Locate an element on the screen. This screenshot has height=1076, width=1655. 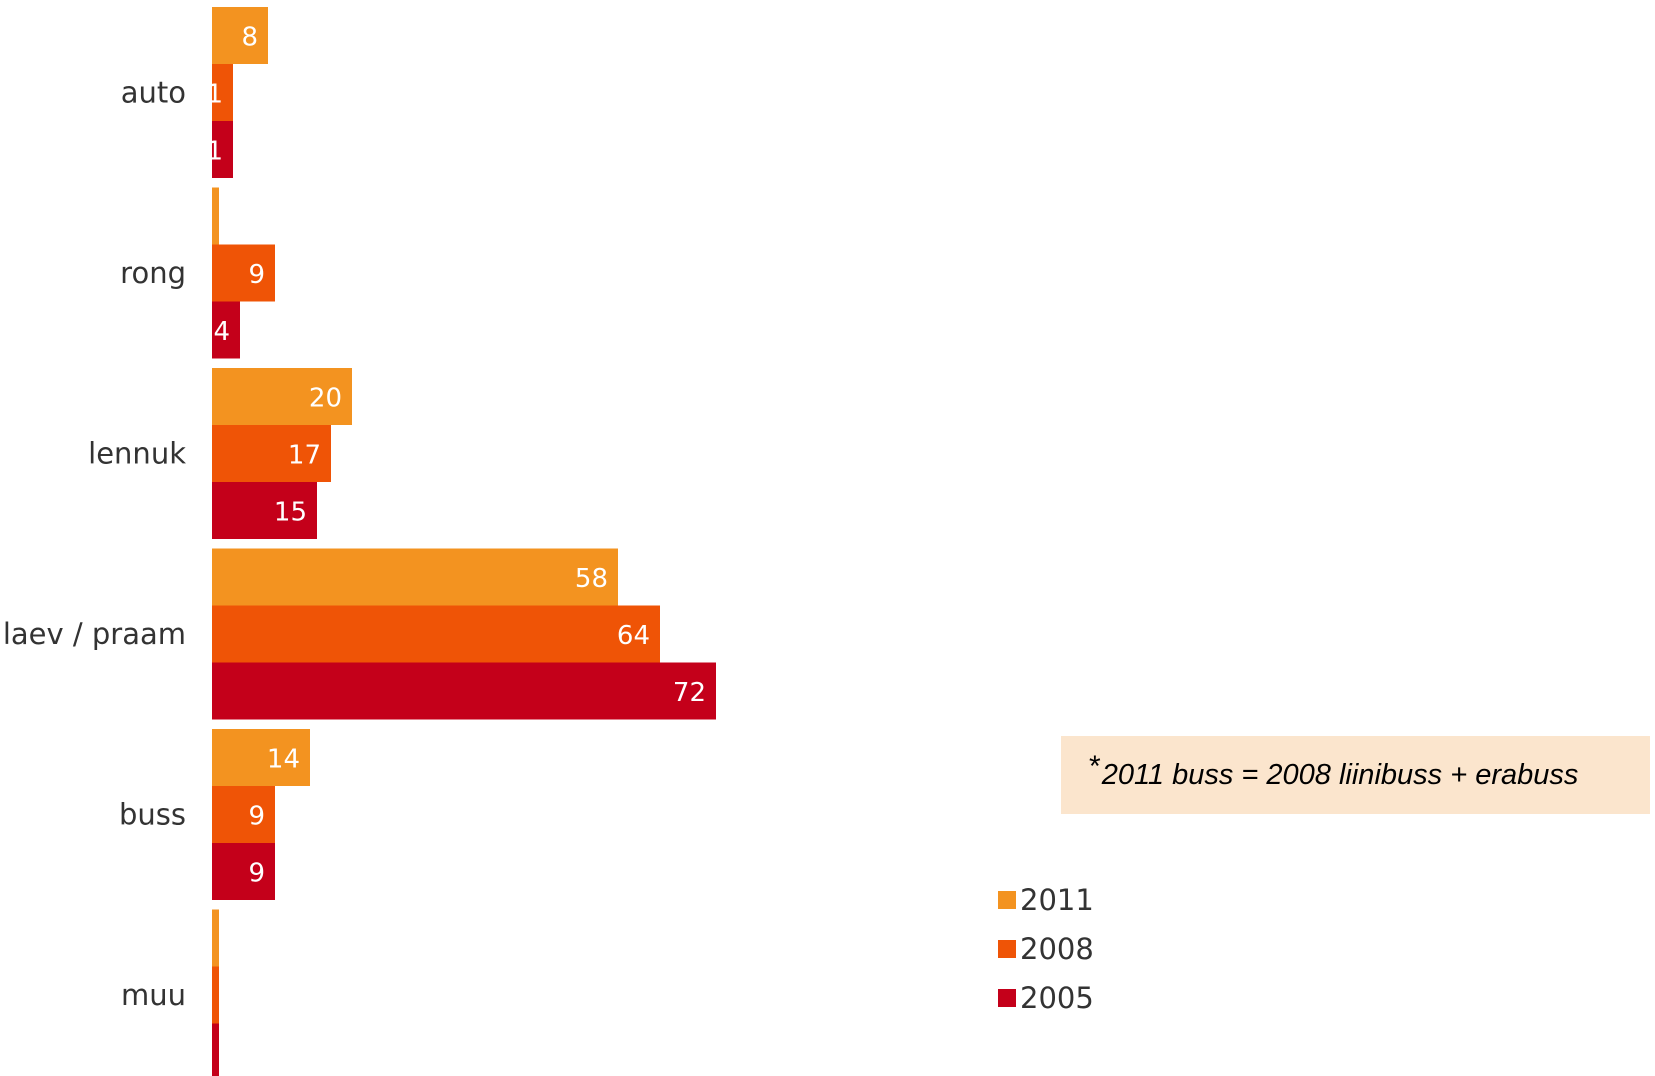
legend-item-2011: 2011 is located at coordinates (1046, 899).